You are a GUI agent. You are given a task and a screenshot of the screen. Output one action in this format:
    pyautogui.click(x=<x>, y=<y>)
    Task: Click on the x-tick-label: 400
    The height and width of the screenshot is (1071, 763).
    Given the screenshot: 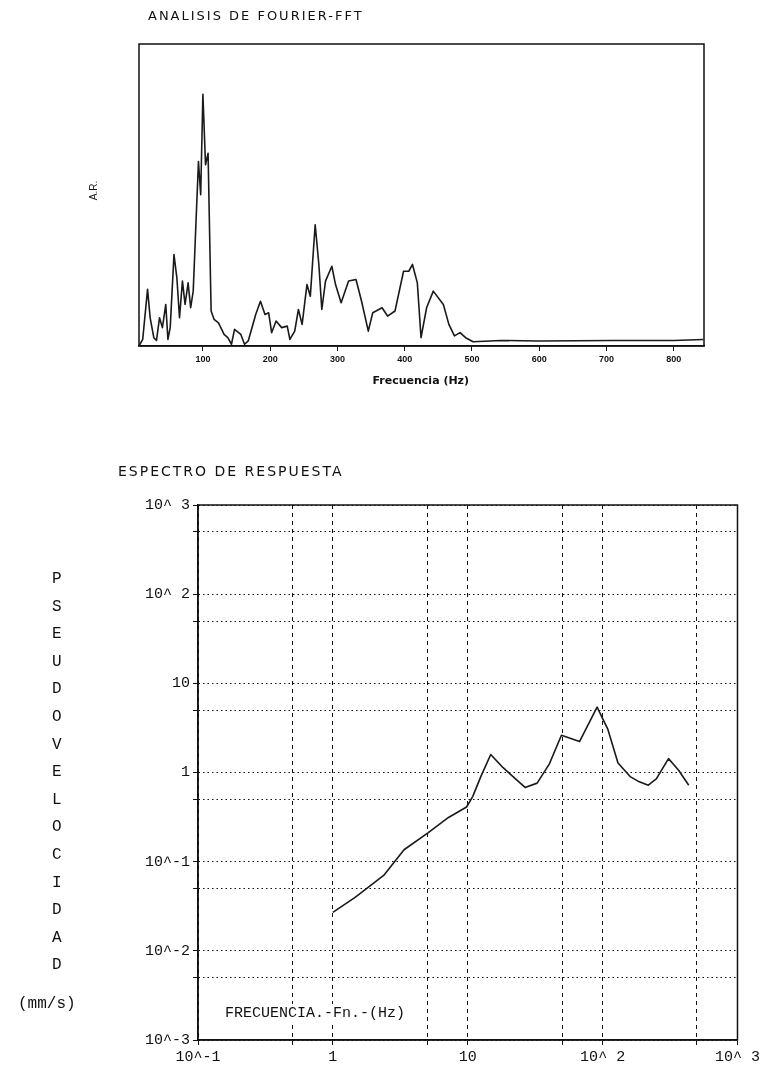 What is the action you would take?
    pyautogui.click(x=405, y=358)
    